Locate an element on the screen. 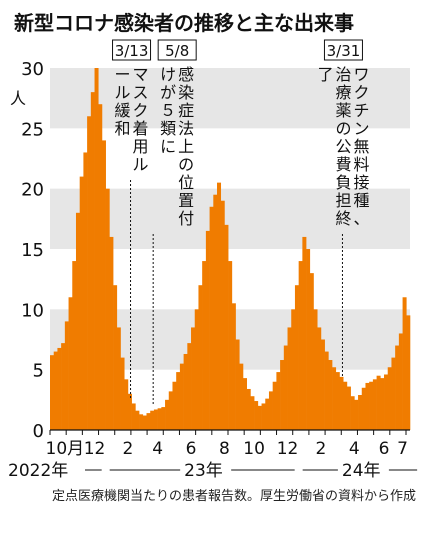  y-tick-label: 30 is located at coordinates (32, 69).